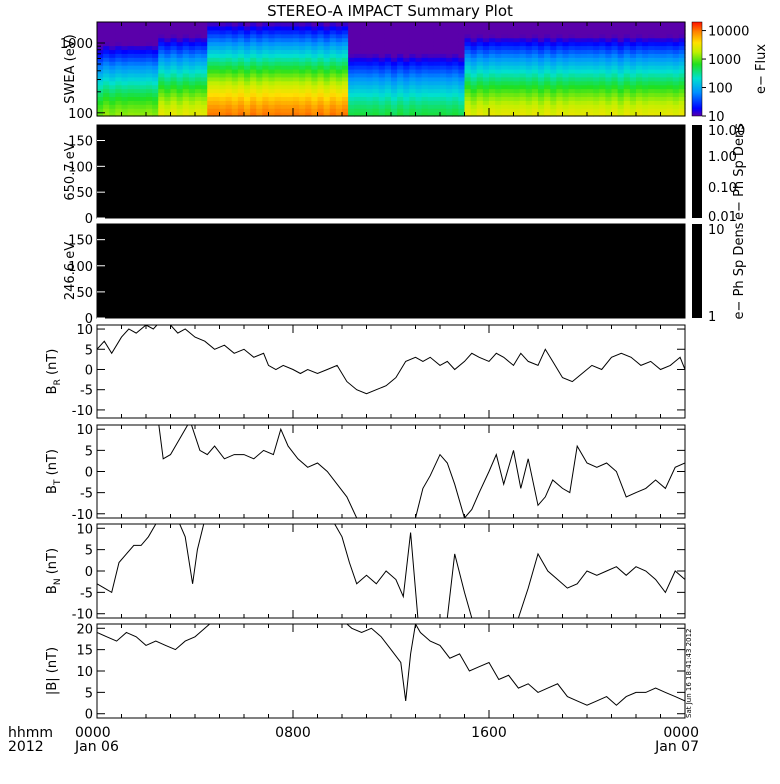 The image size is (780, 784). I want to click on pad246-ytick: 100, so click(80, 267).